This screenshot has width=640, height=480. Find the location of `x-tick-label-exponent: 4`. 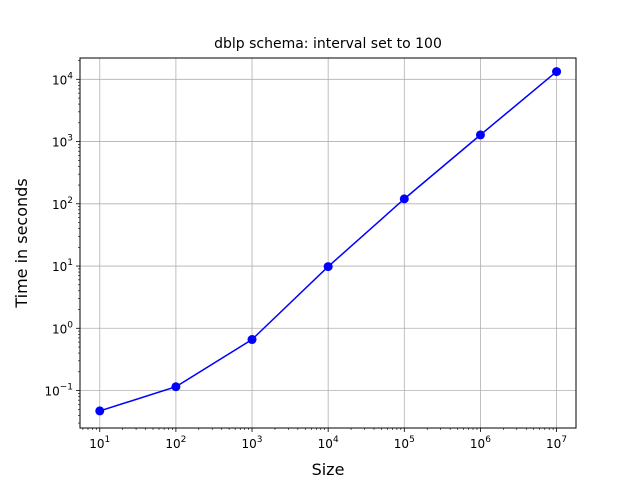

x-tick-label-exponent: 4 is located at coordinates (336, 440).